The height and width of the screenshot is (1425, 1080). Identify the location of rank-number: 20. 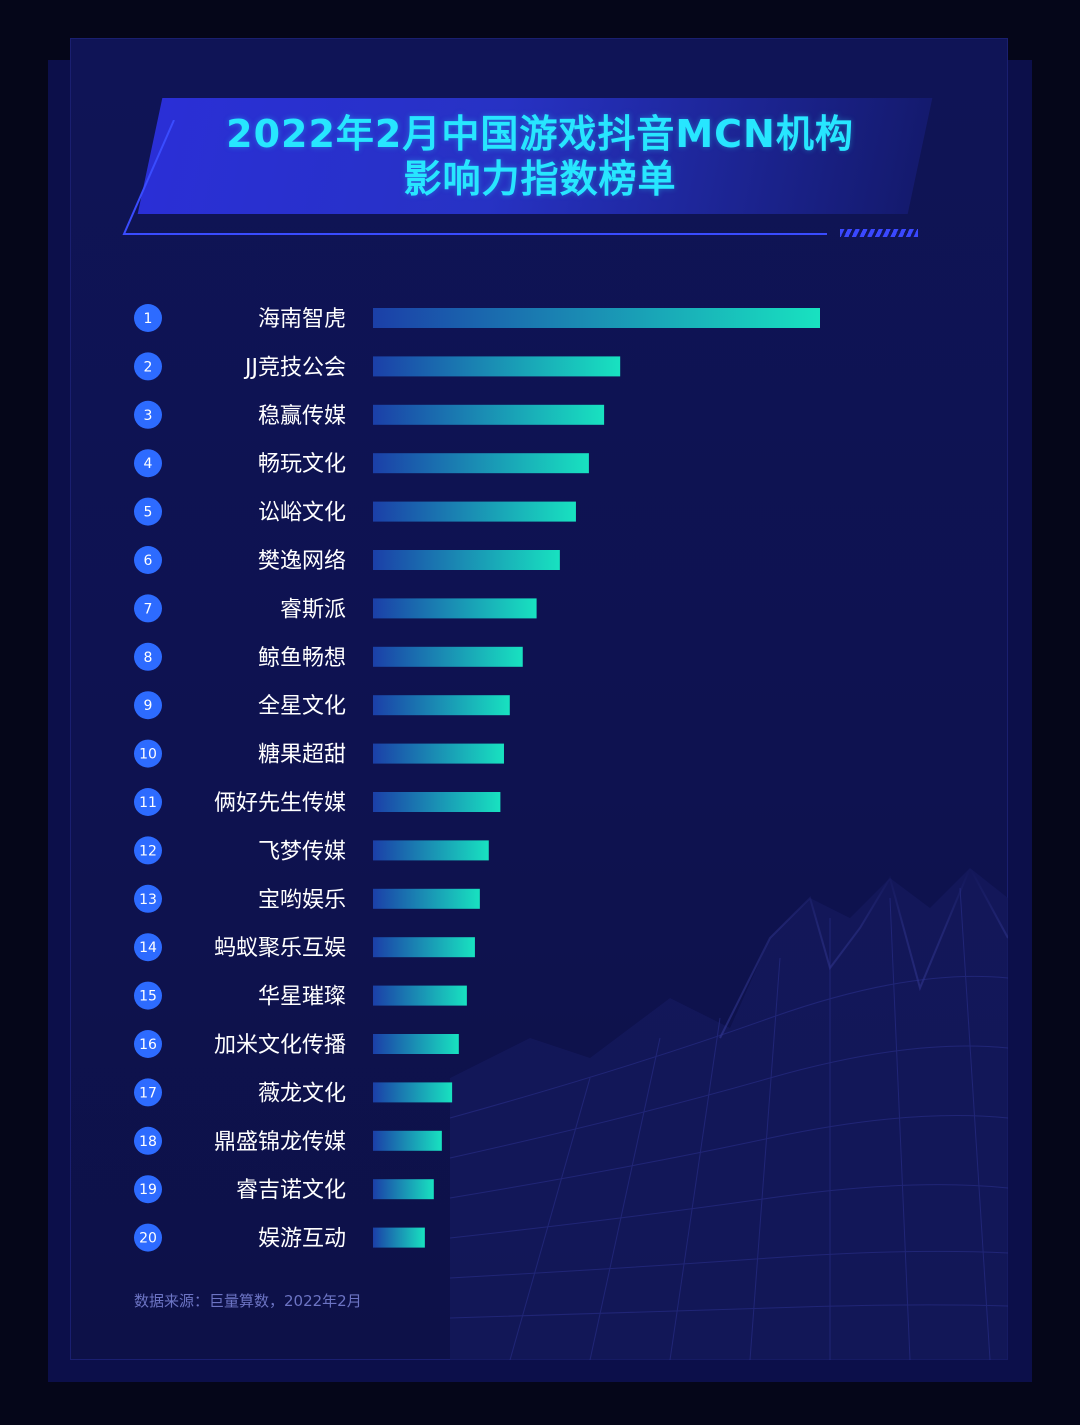
(148, 1239).